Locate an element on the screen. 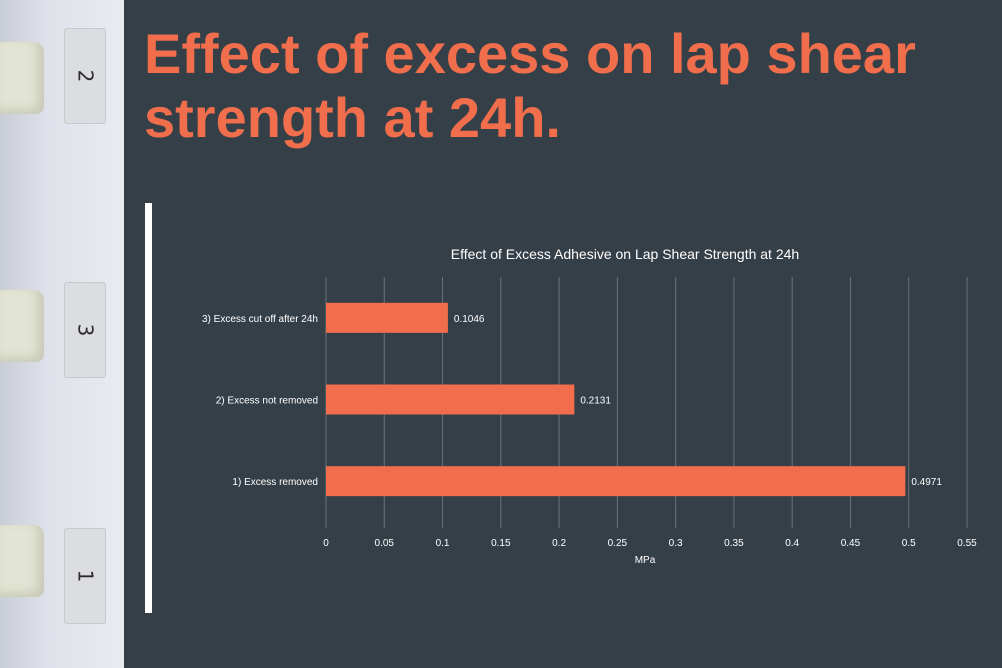 This screenshot has height=668, width=1002. divider-bar is located at coordinates (148, 408).